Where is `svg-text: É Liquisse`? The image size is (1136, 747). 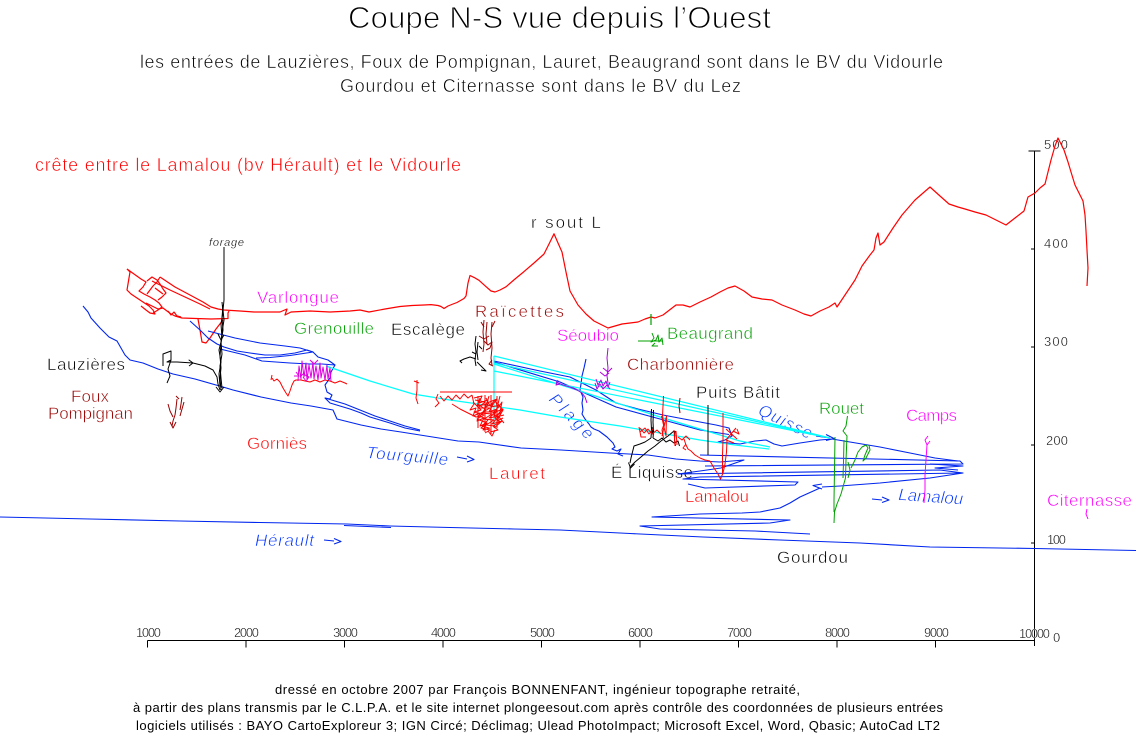
svg-text: É Liquisse is located at coordinates (652, 472).